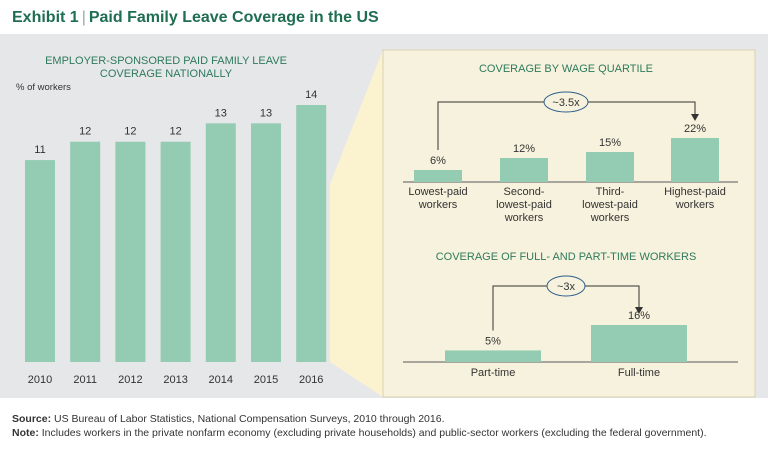  Describe the element at coordinates (32, 419) in the screenshot. I see `source-label: Source:` at that location.